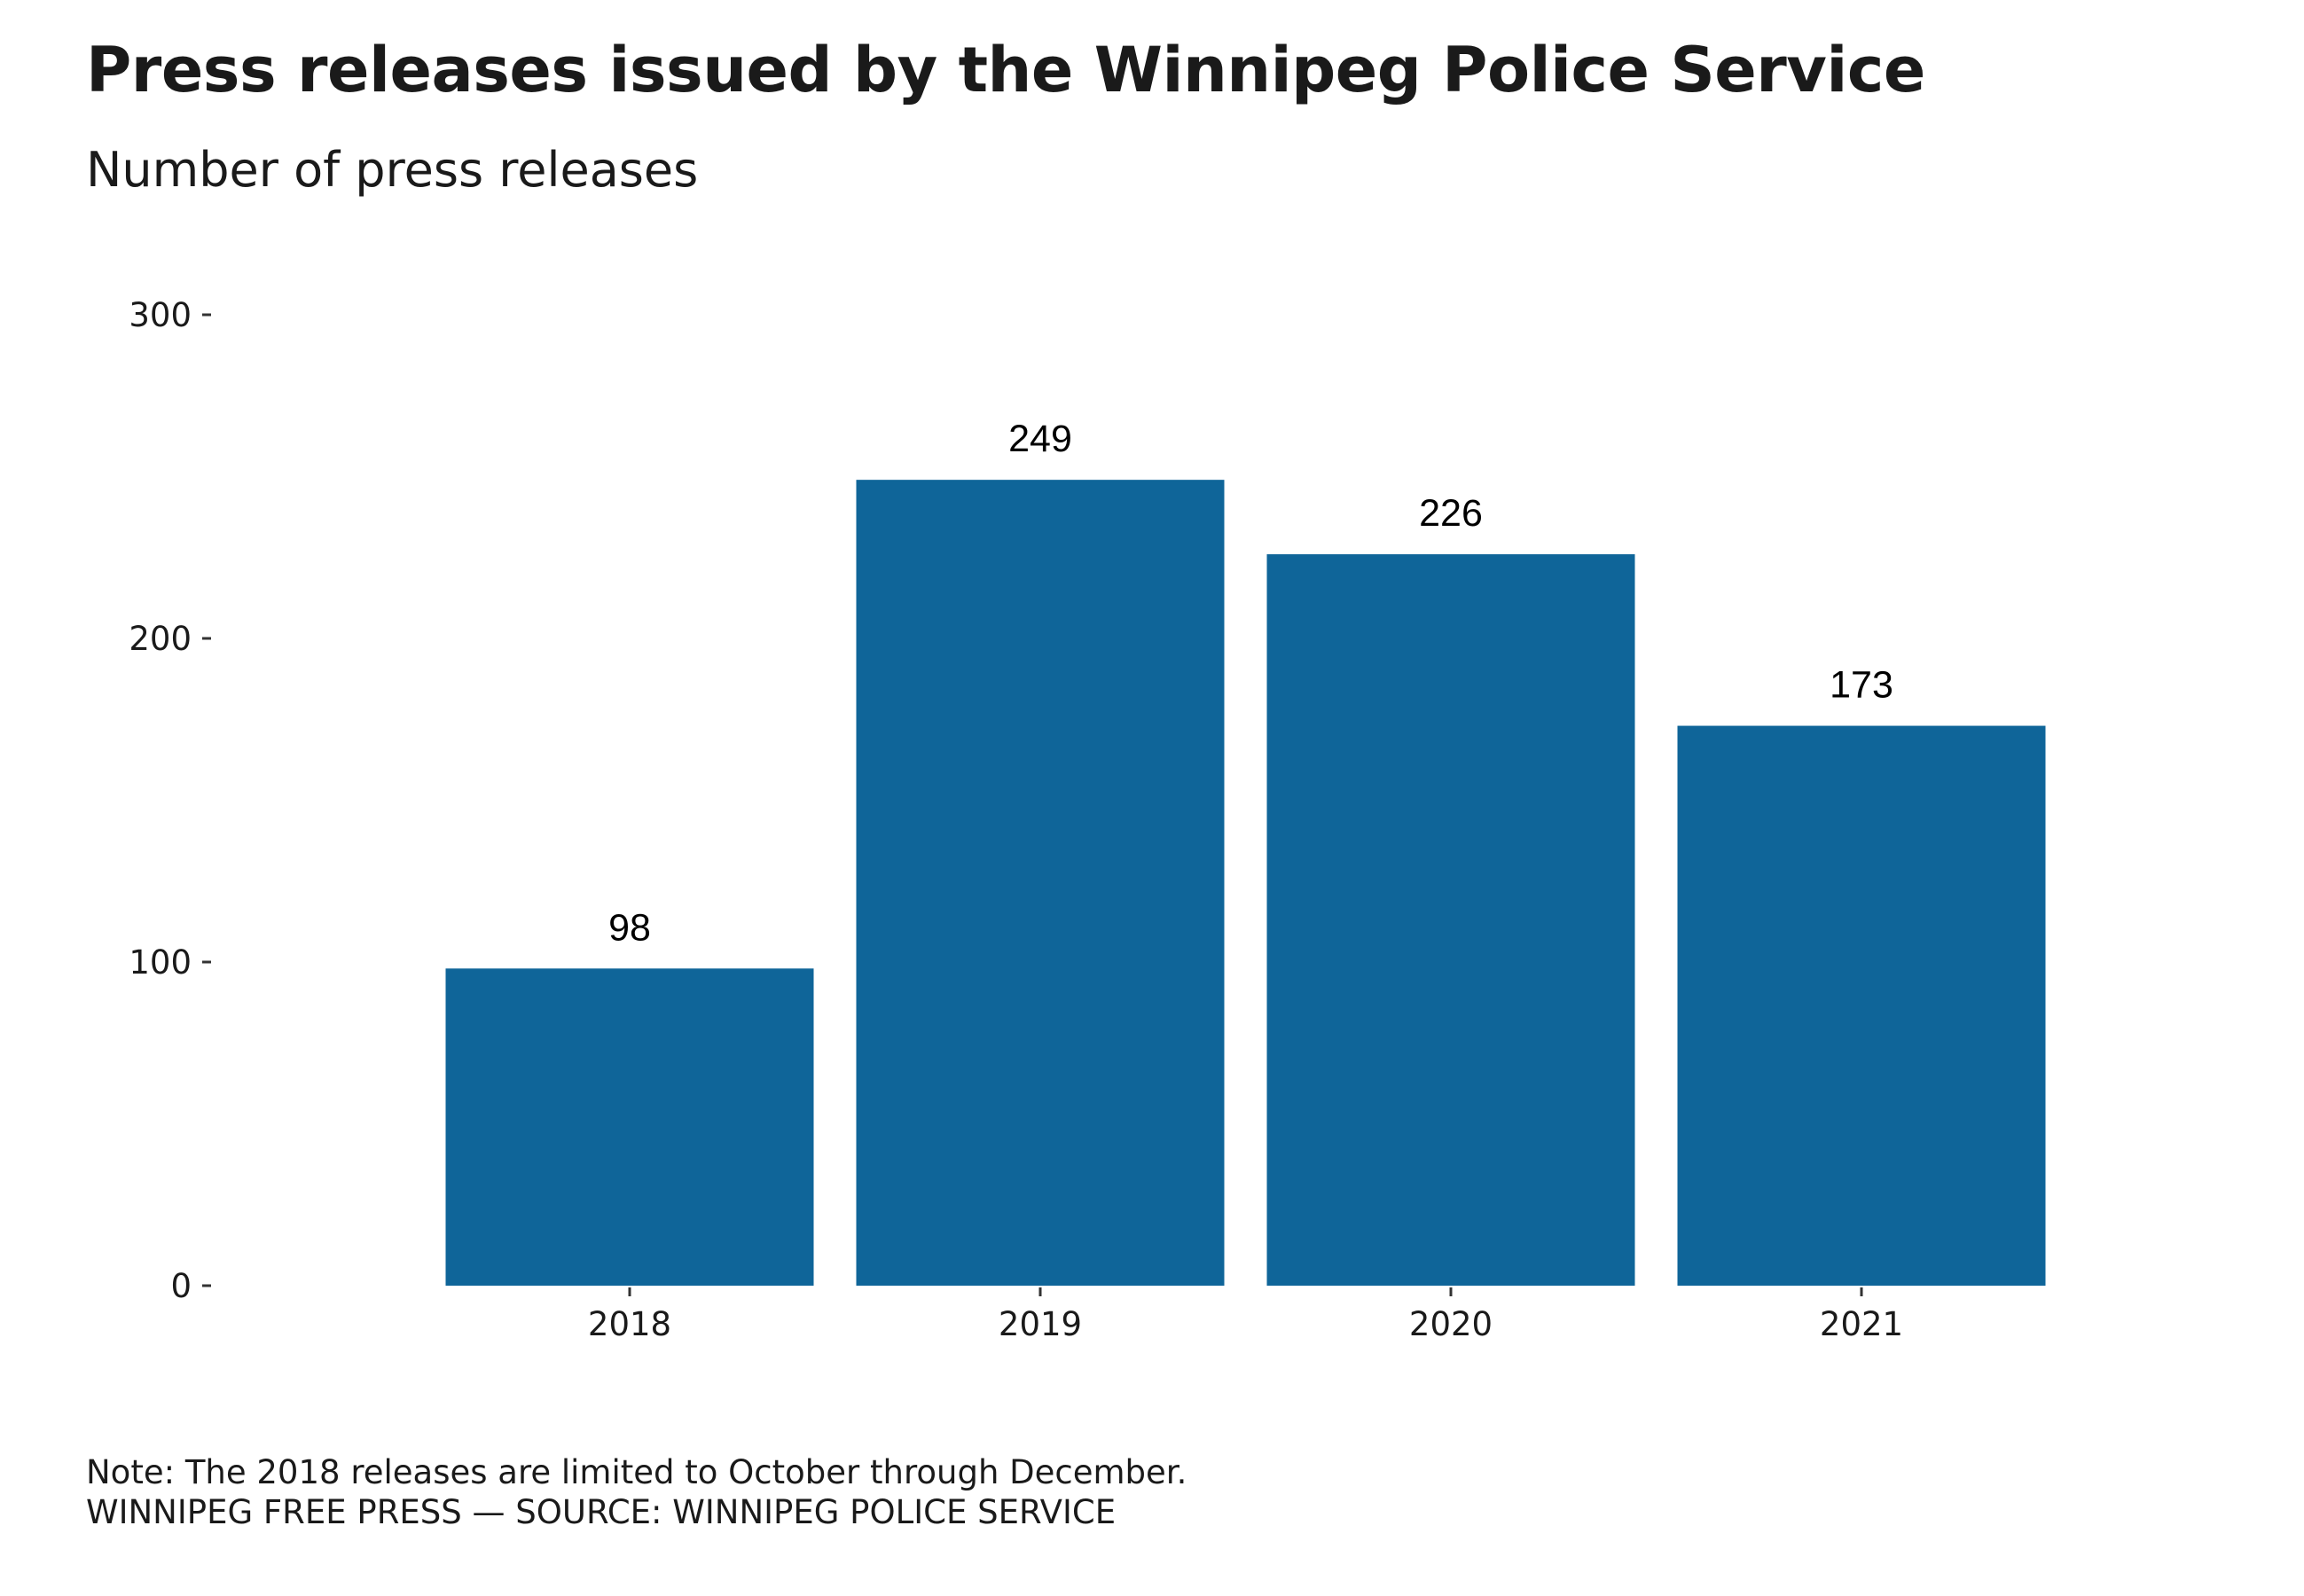  Describe the element at coordinates (1451, 514) in the screenshot. I see `data-label-2020: 226` at that location.